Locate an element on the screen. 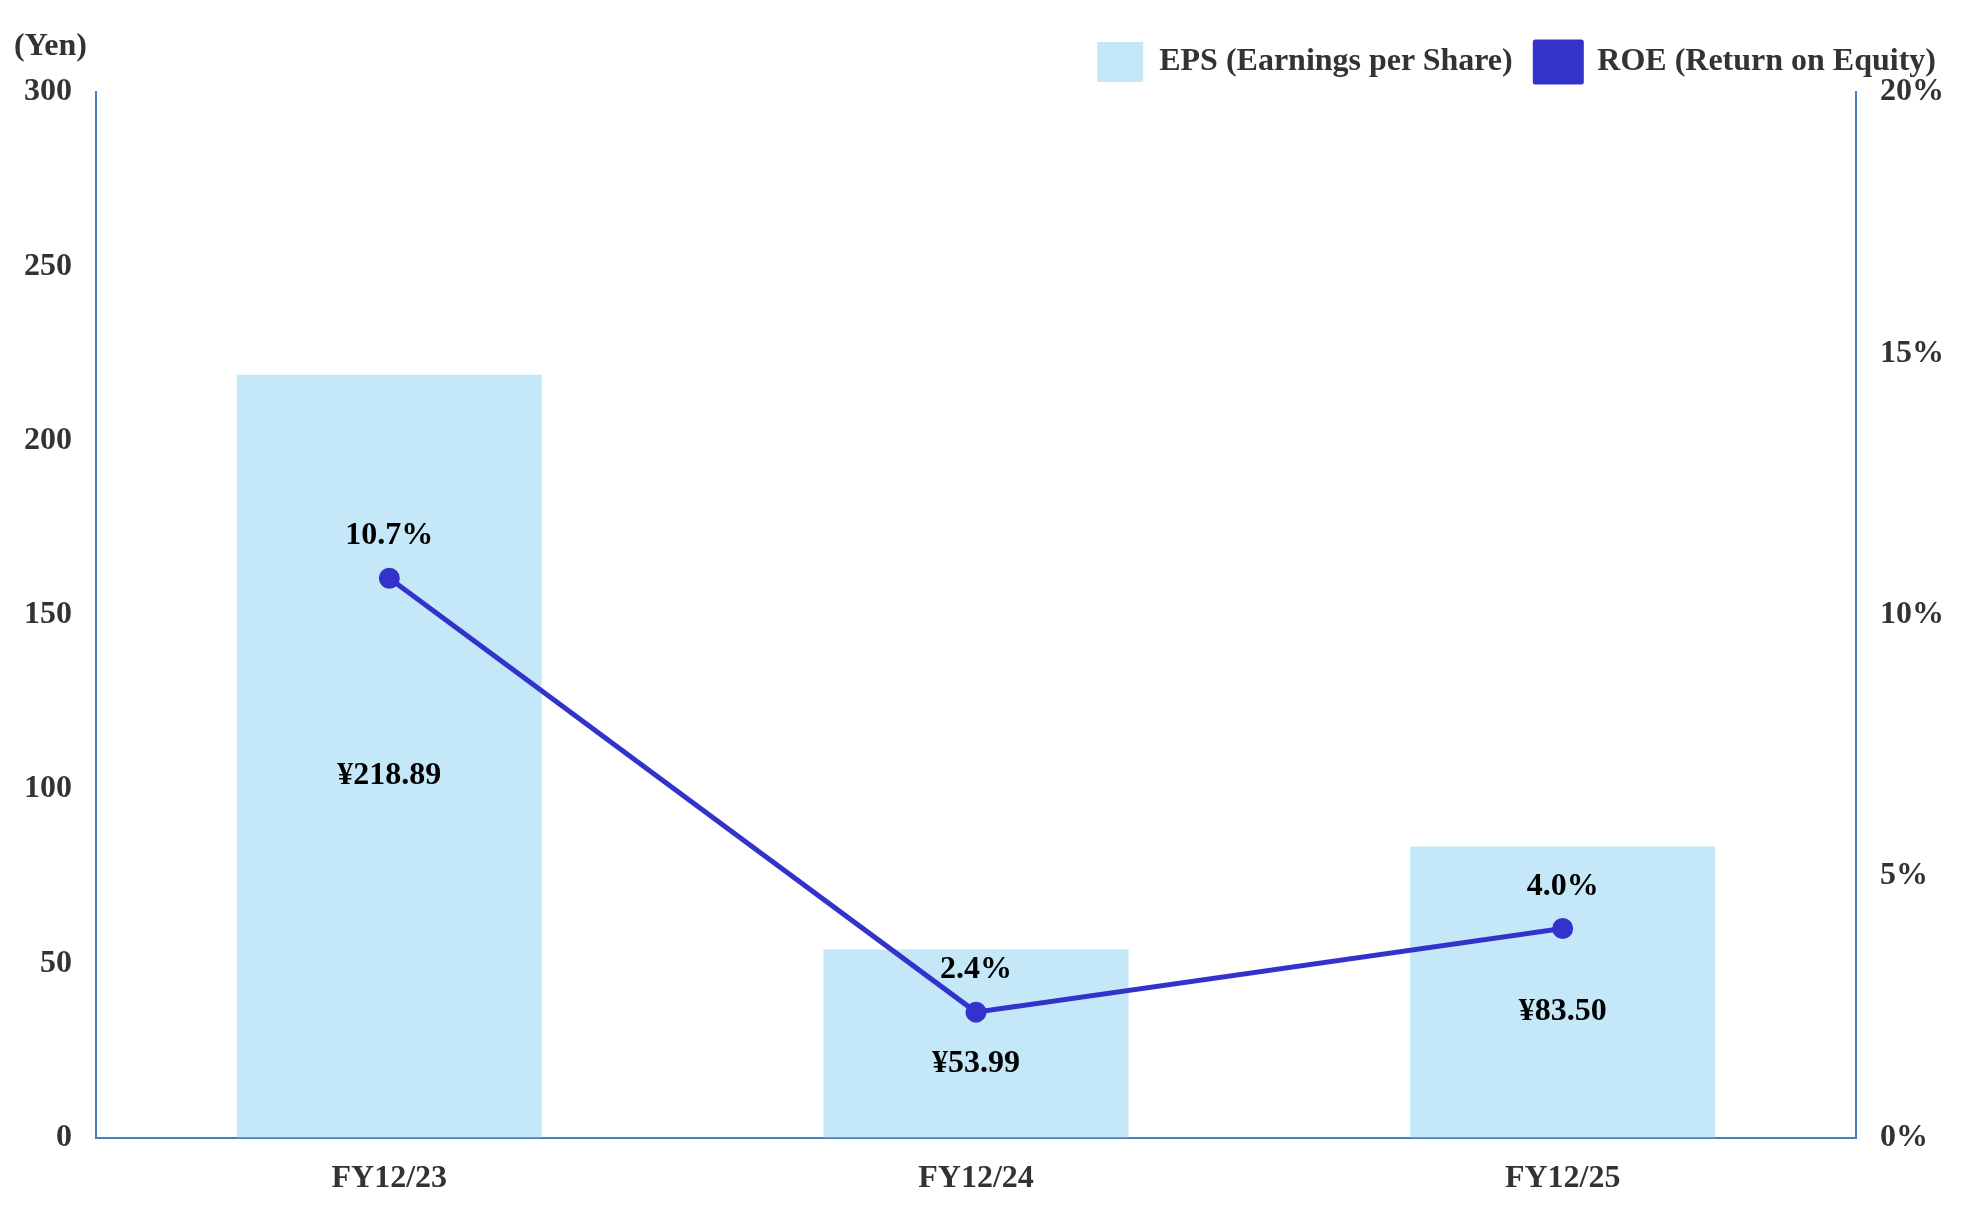 This screenshot has width=1978, height=1212. y-axis-title: (Yen) is located at coordinates (50, 44).